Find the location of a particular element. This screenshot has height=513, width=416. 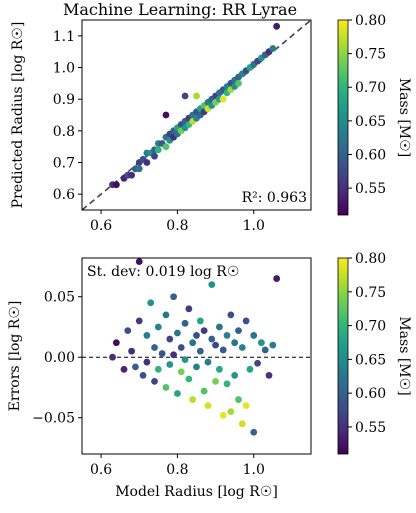

stdev-annotation: St. dev: 0.019 log R☉ is located at coordinates (163, 272).